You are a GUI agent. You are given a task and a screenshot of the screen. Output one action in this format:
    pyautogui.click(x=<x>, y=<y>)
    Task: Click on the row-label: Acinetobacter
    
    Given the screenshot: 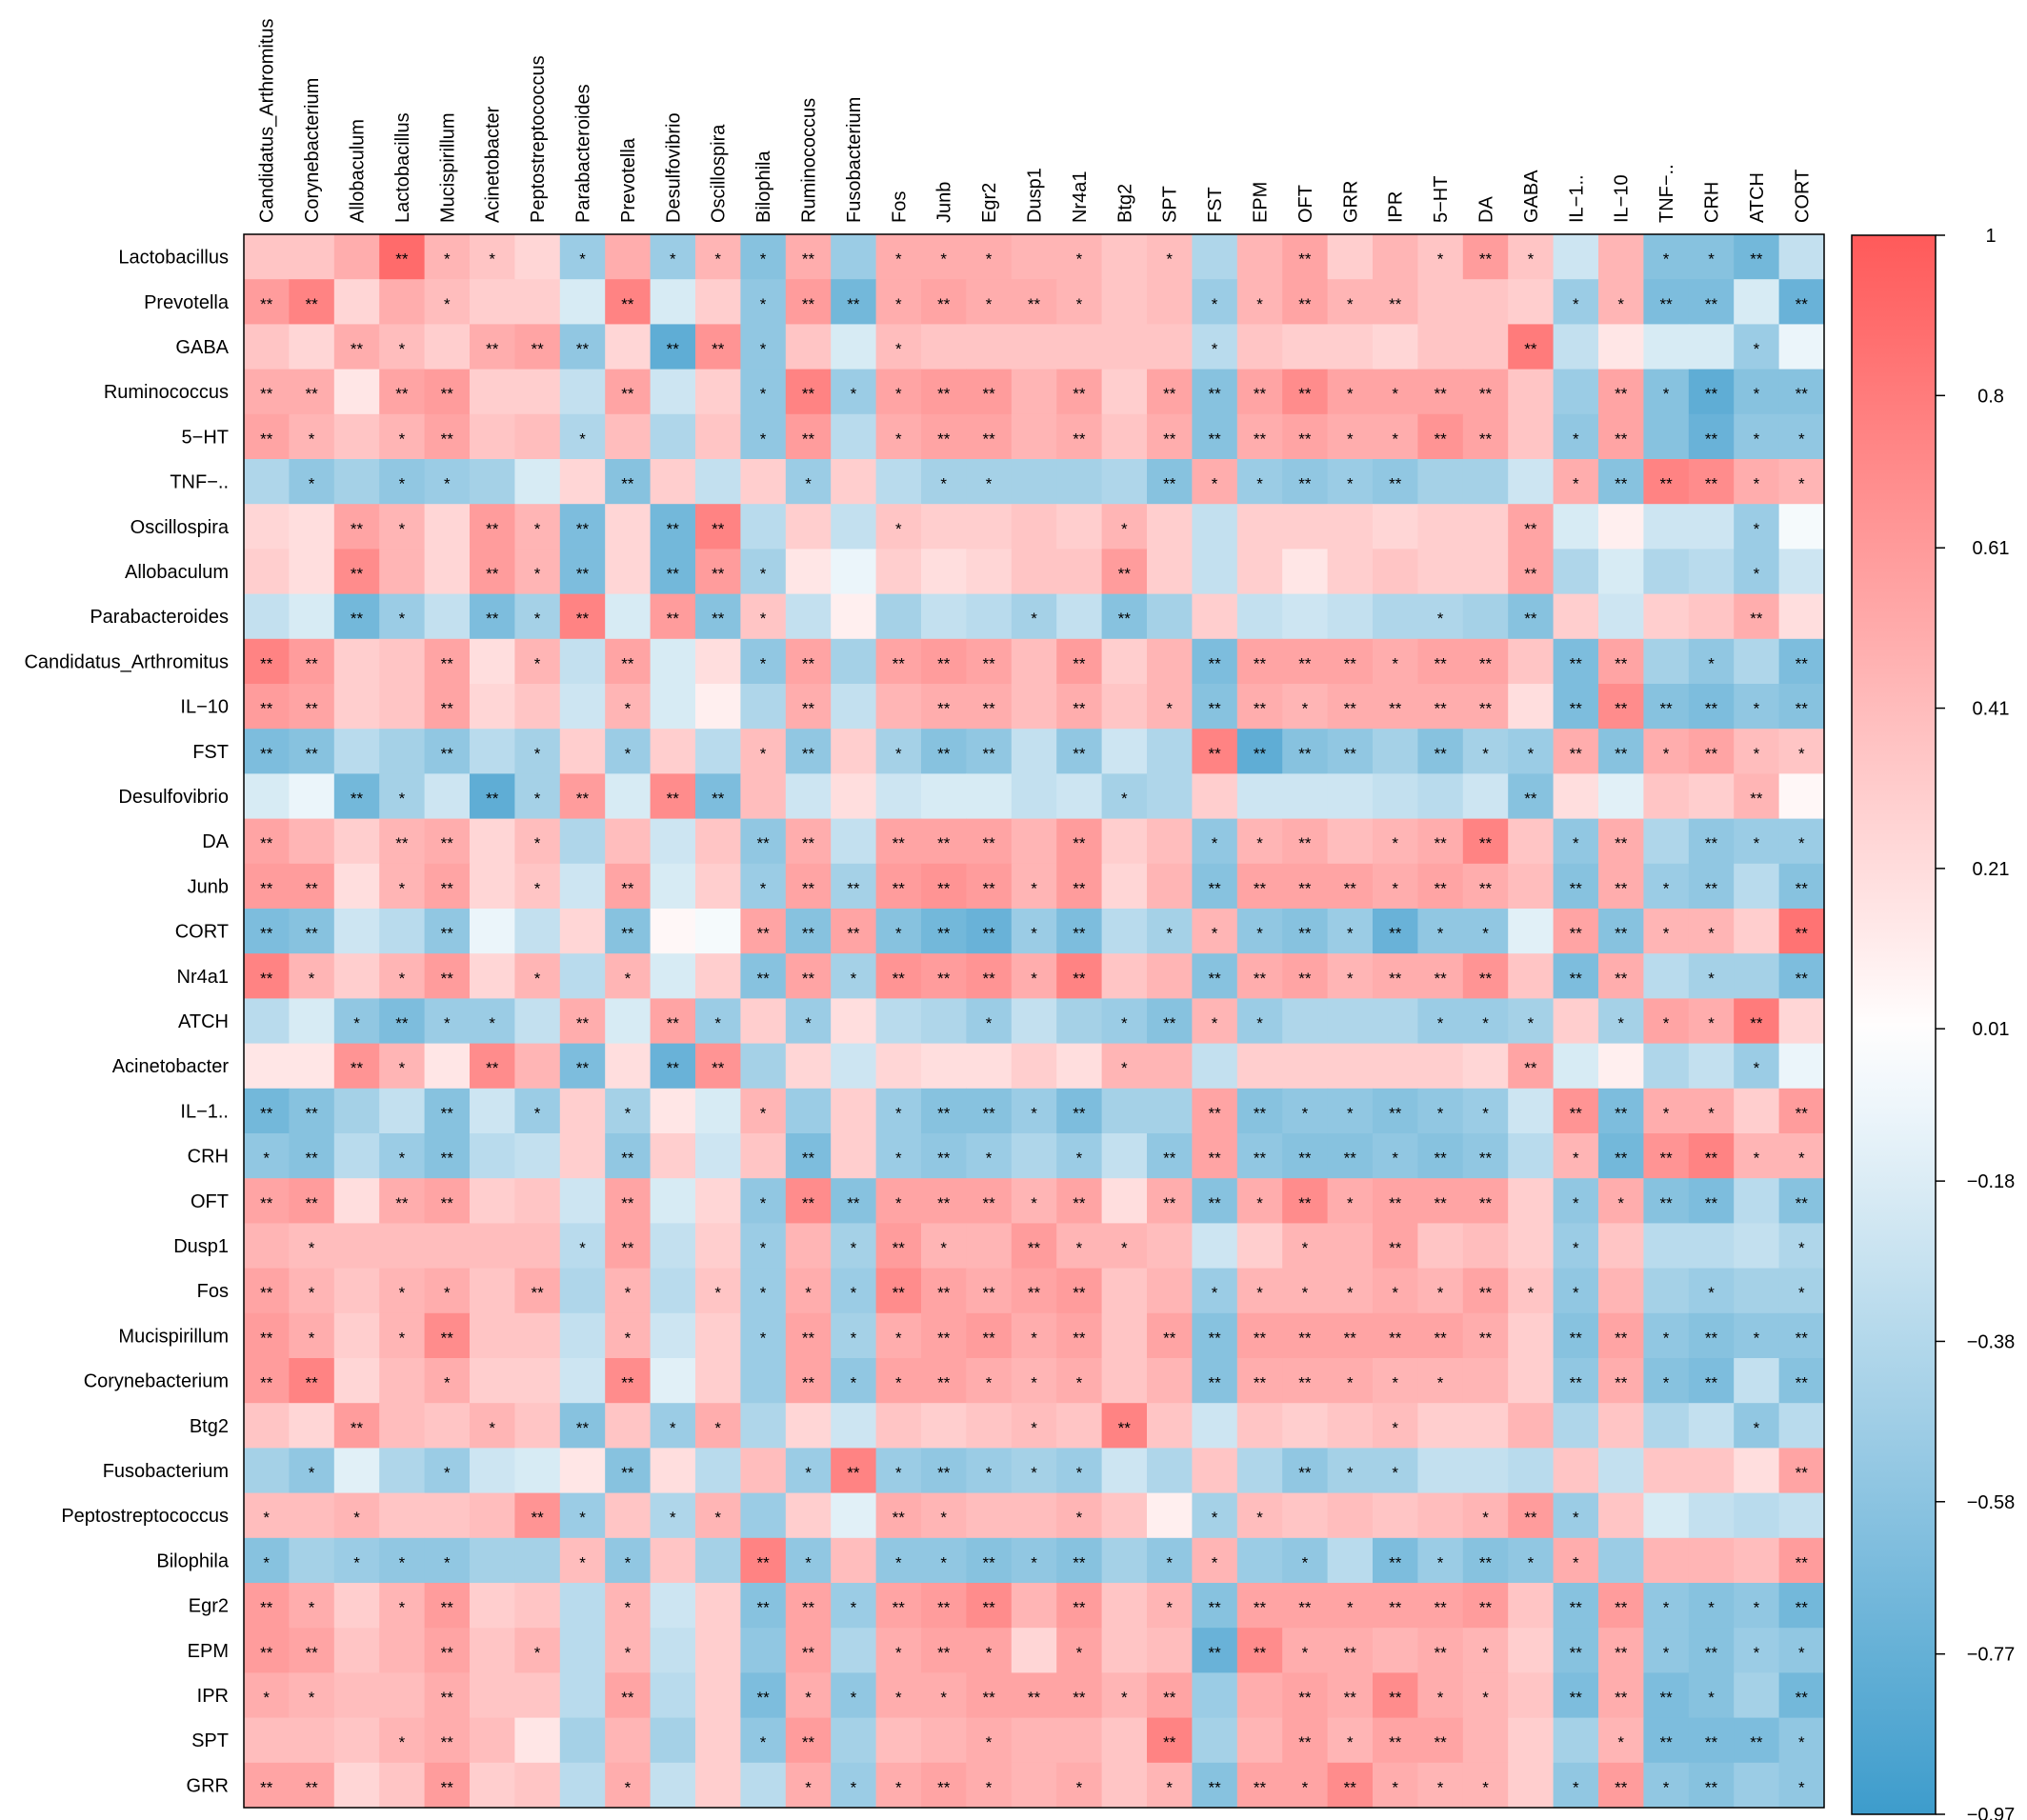 What is the action you would take?
    pyautogui.click(x=171, y=1066)
    